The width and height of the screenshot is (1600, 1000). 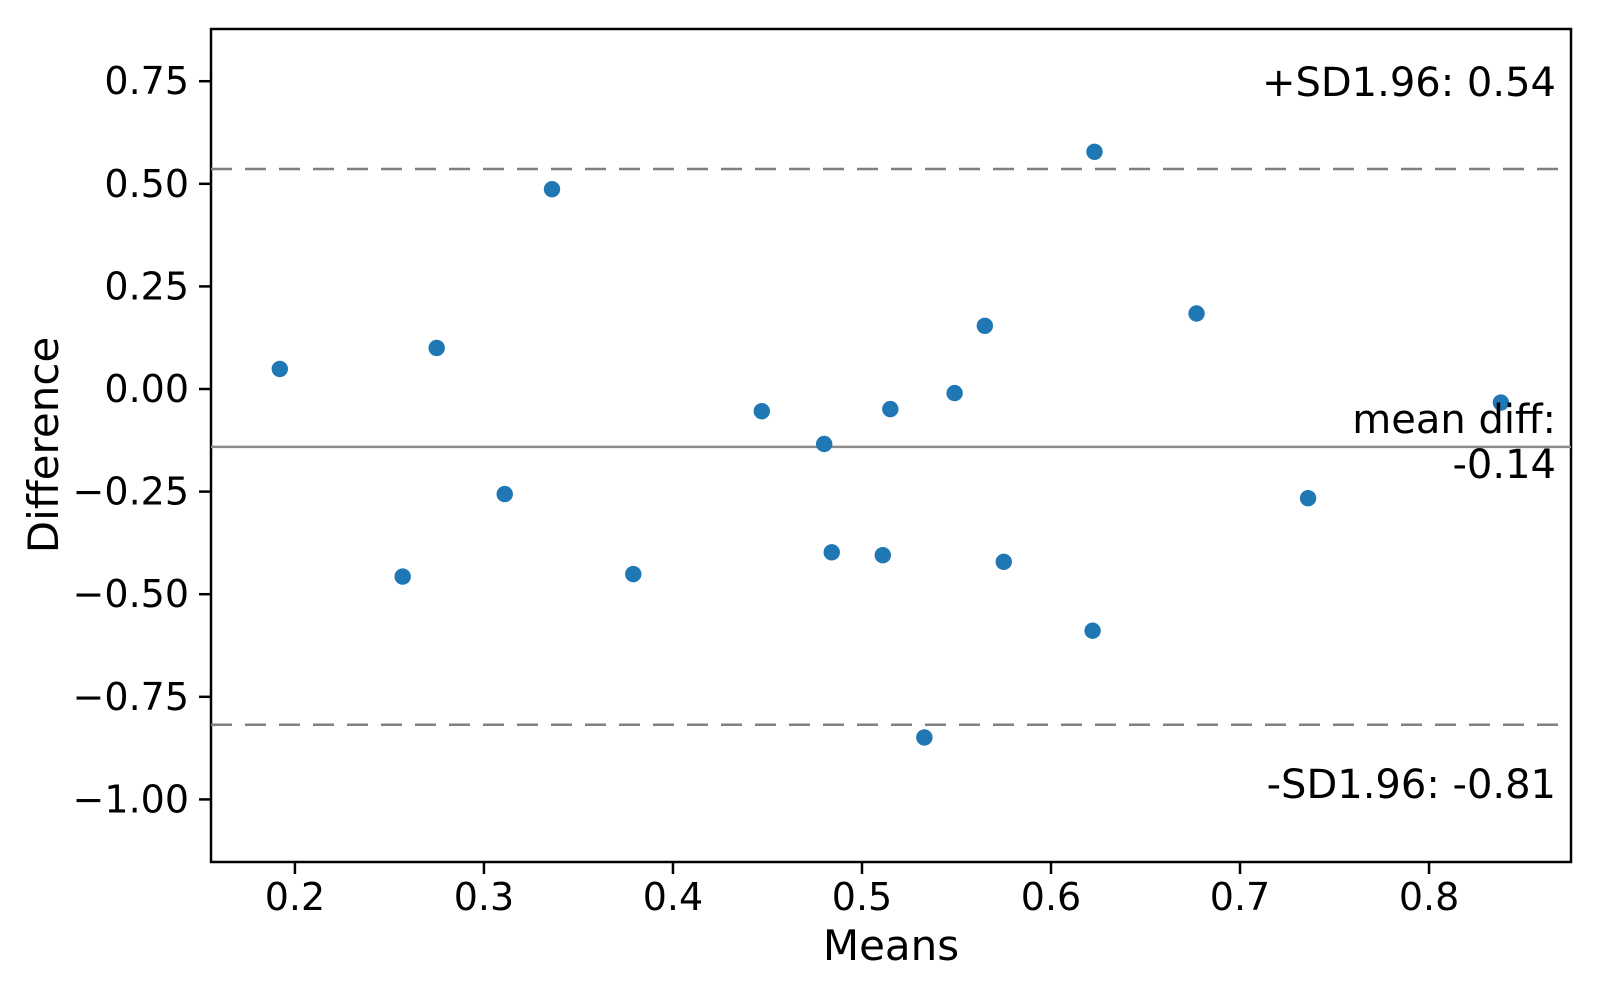 I want to click on x-tick-label: 0.3, so click(x=484, y=897).